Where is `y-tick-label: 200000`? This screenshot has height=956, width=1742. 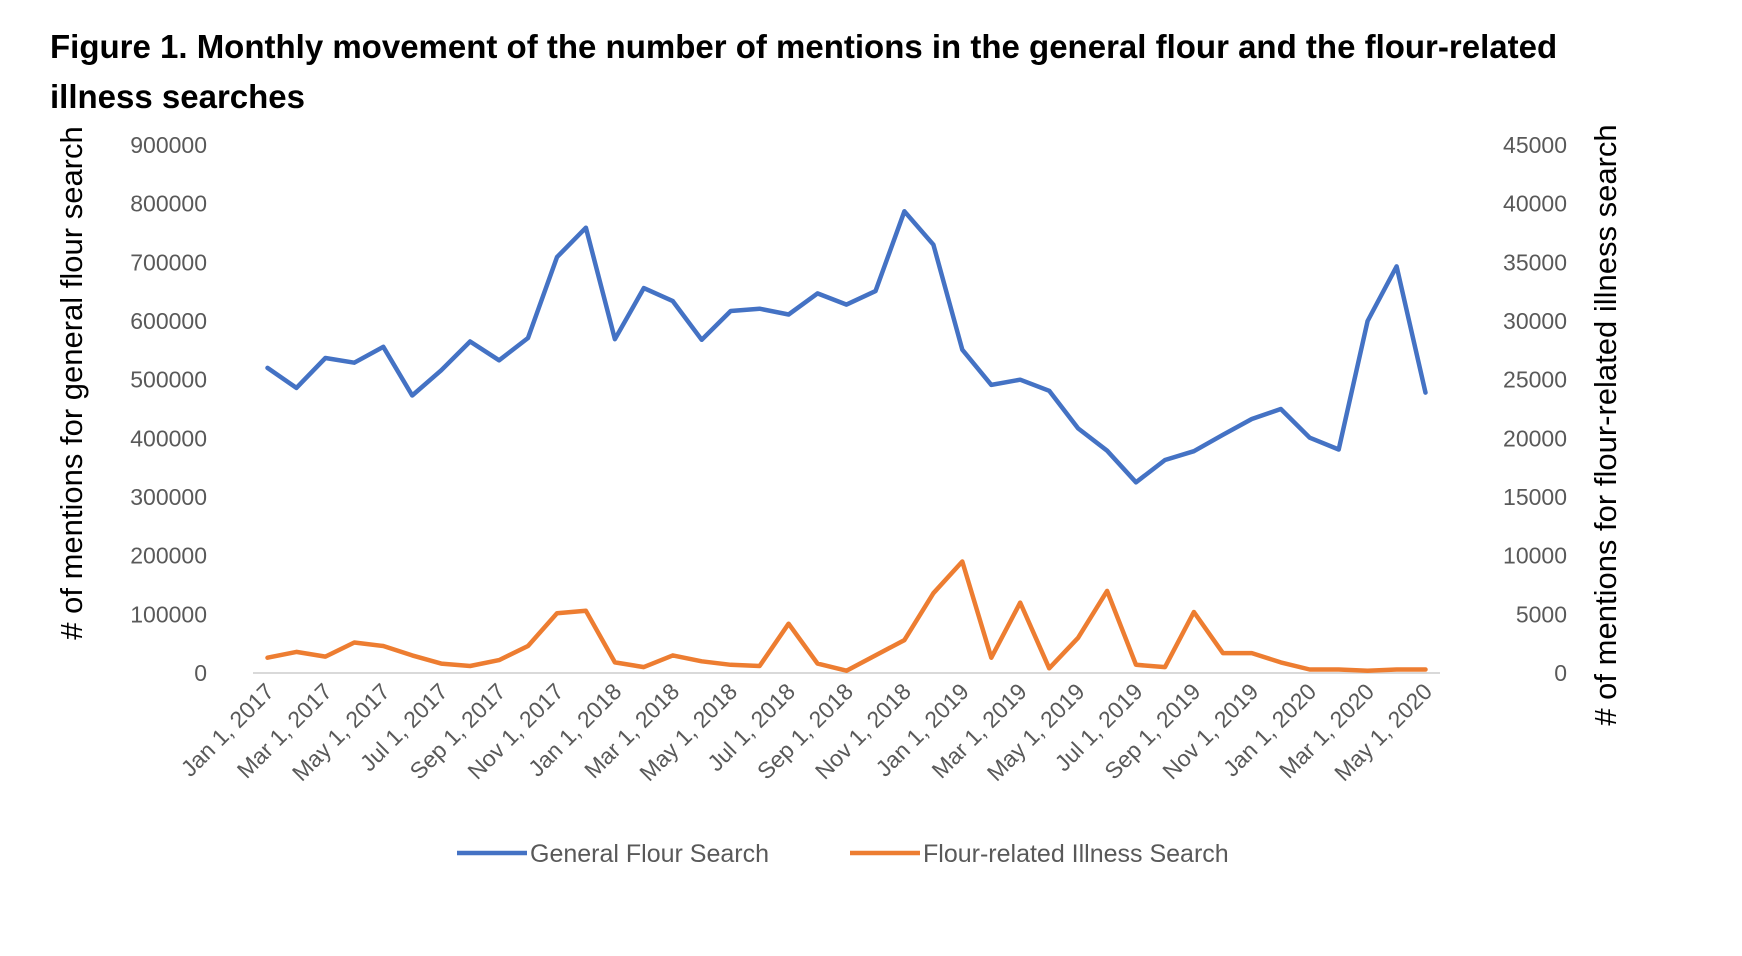
y-tick-label: 200000 is located at coordinates (168, 556).